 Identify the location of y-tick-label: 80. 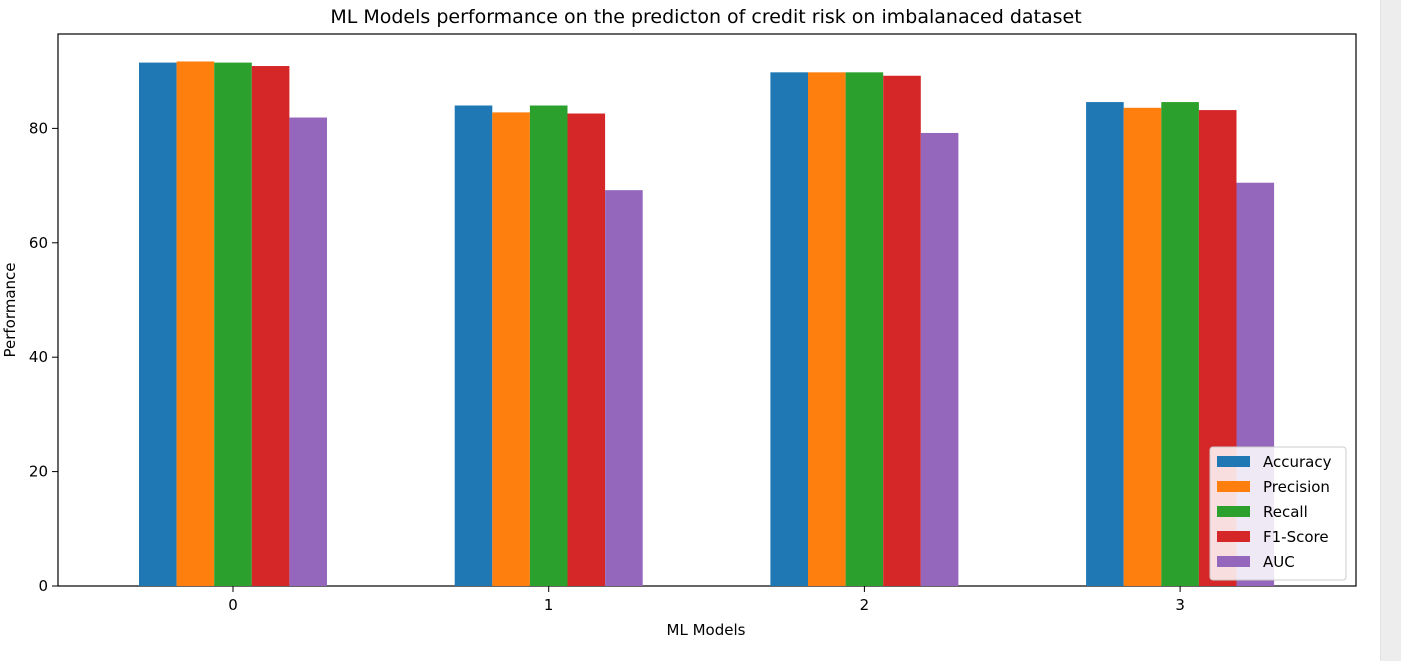
(38, 128).